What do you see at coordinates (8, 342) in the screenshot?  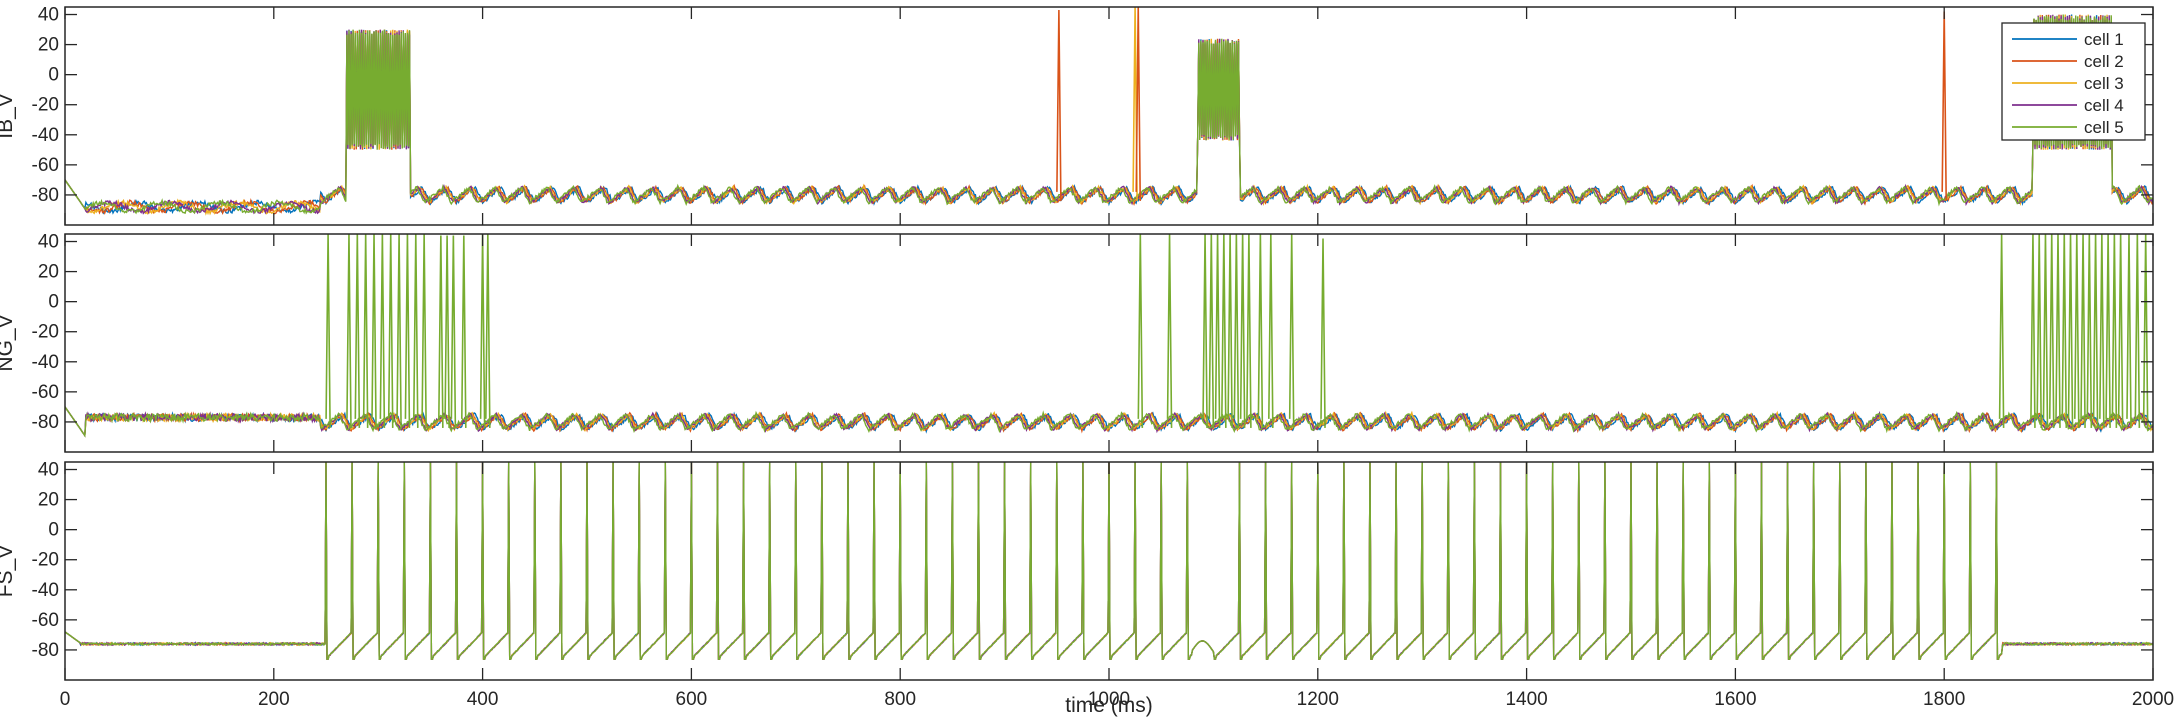 I see `y-axis-label-2: NG_V` at bounding box center [8, 342].